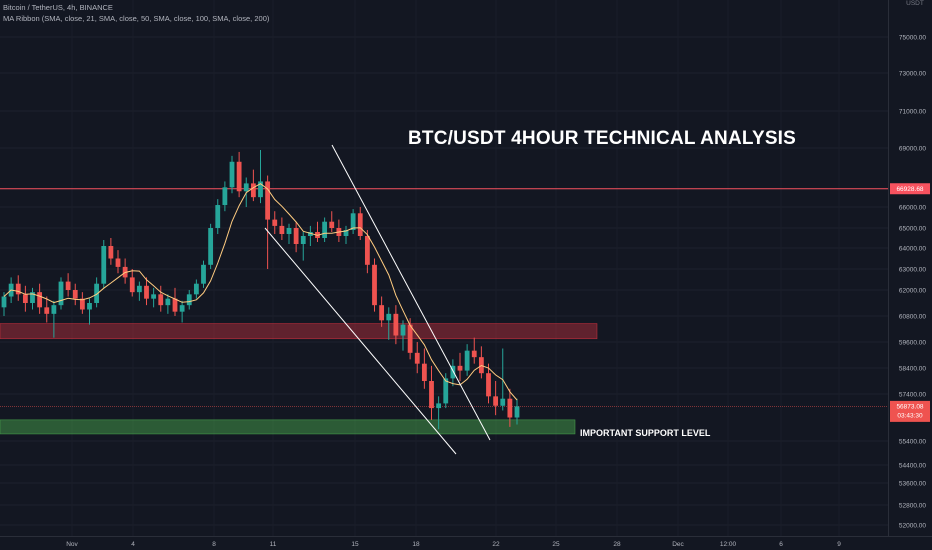 This screenshot has width=932, height=550. Describe the element at coordinates (912, 73) in the screenshot. I see `price-tick-label: 73000.00` at that location.